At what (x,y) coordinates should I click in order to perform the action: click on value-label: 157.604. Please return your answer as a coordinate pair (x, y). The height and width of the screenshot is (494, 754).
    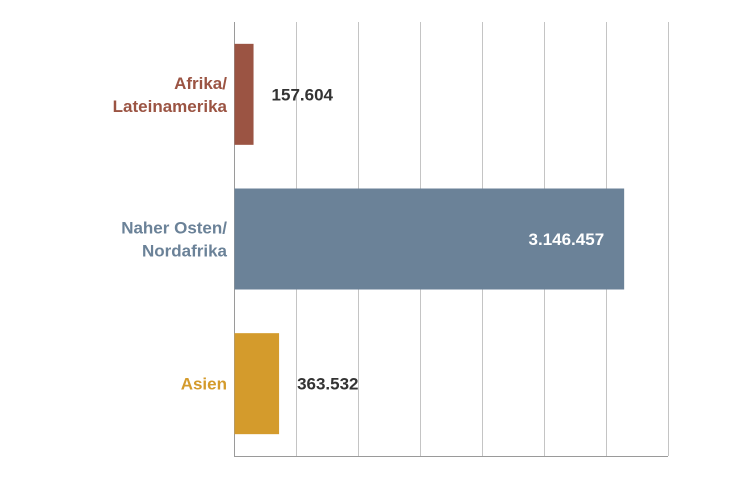
    Looking at the image, I should click on (303, 94).